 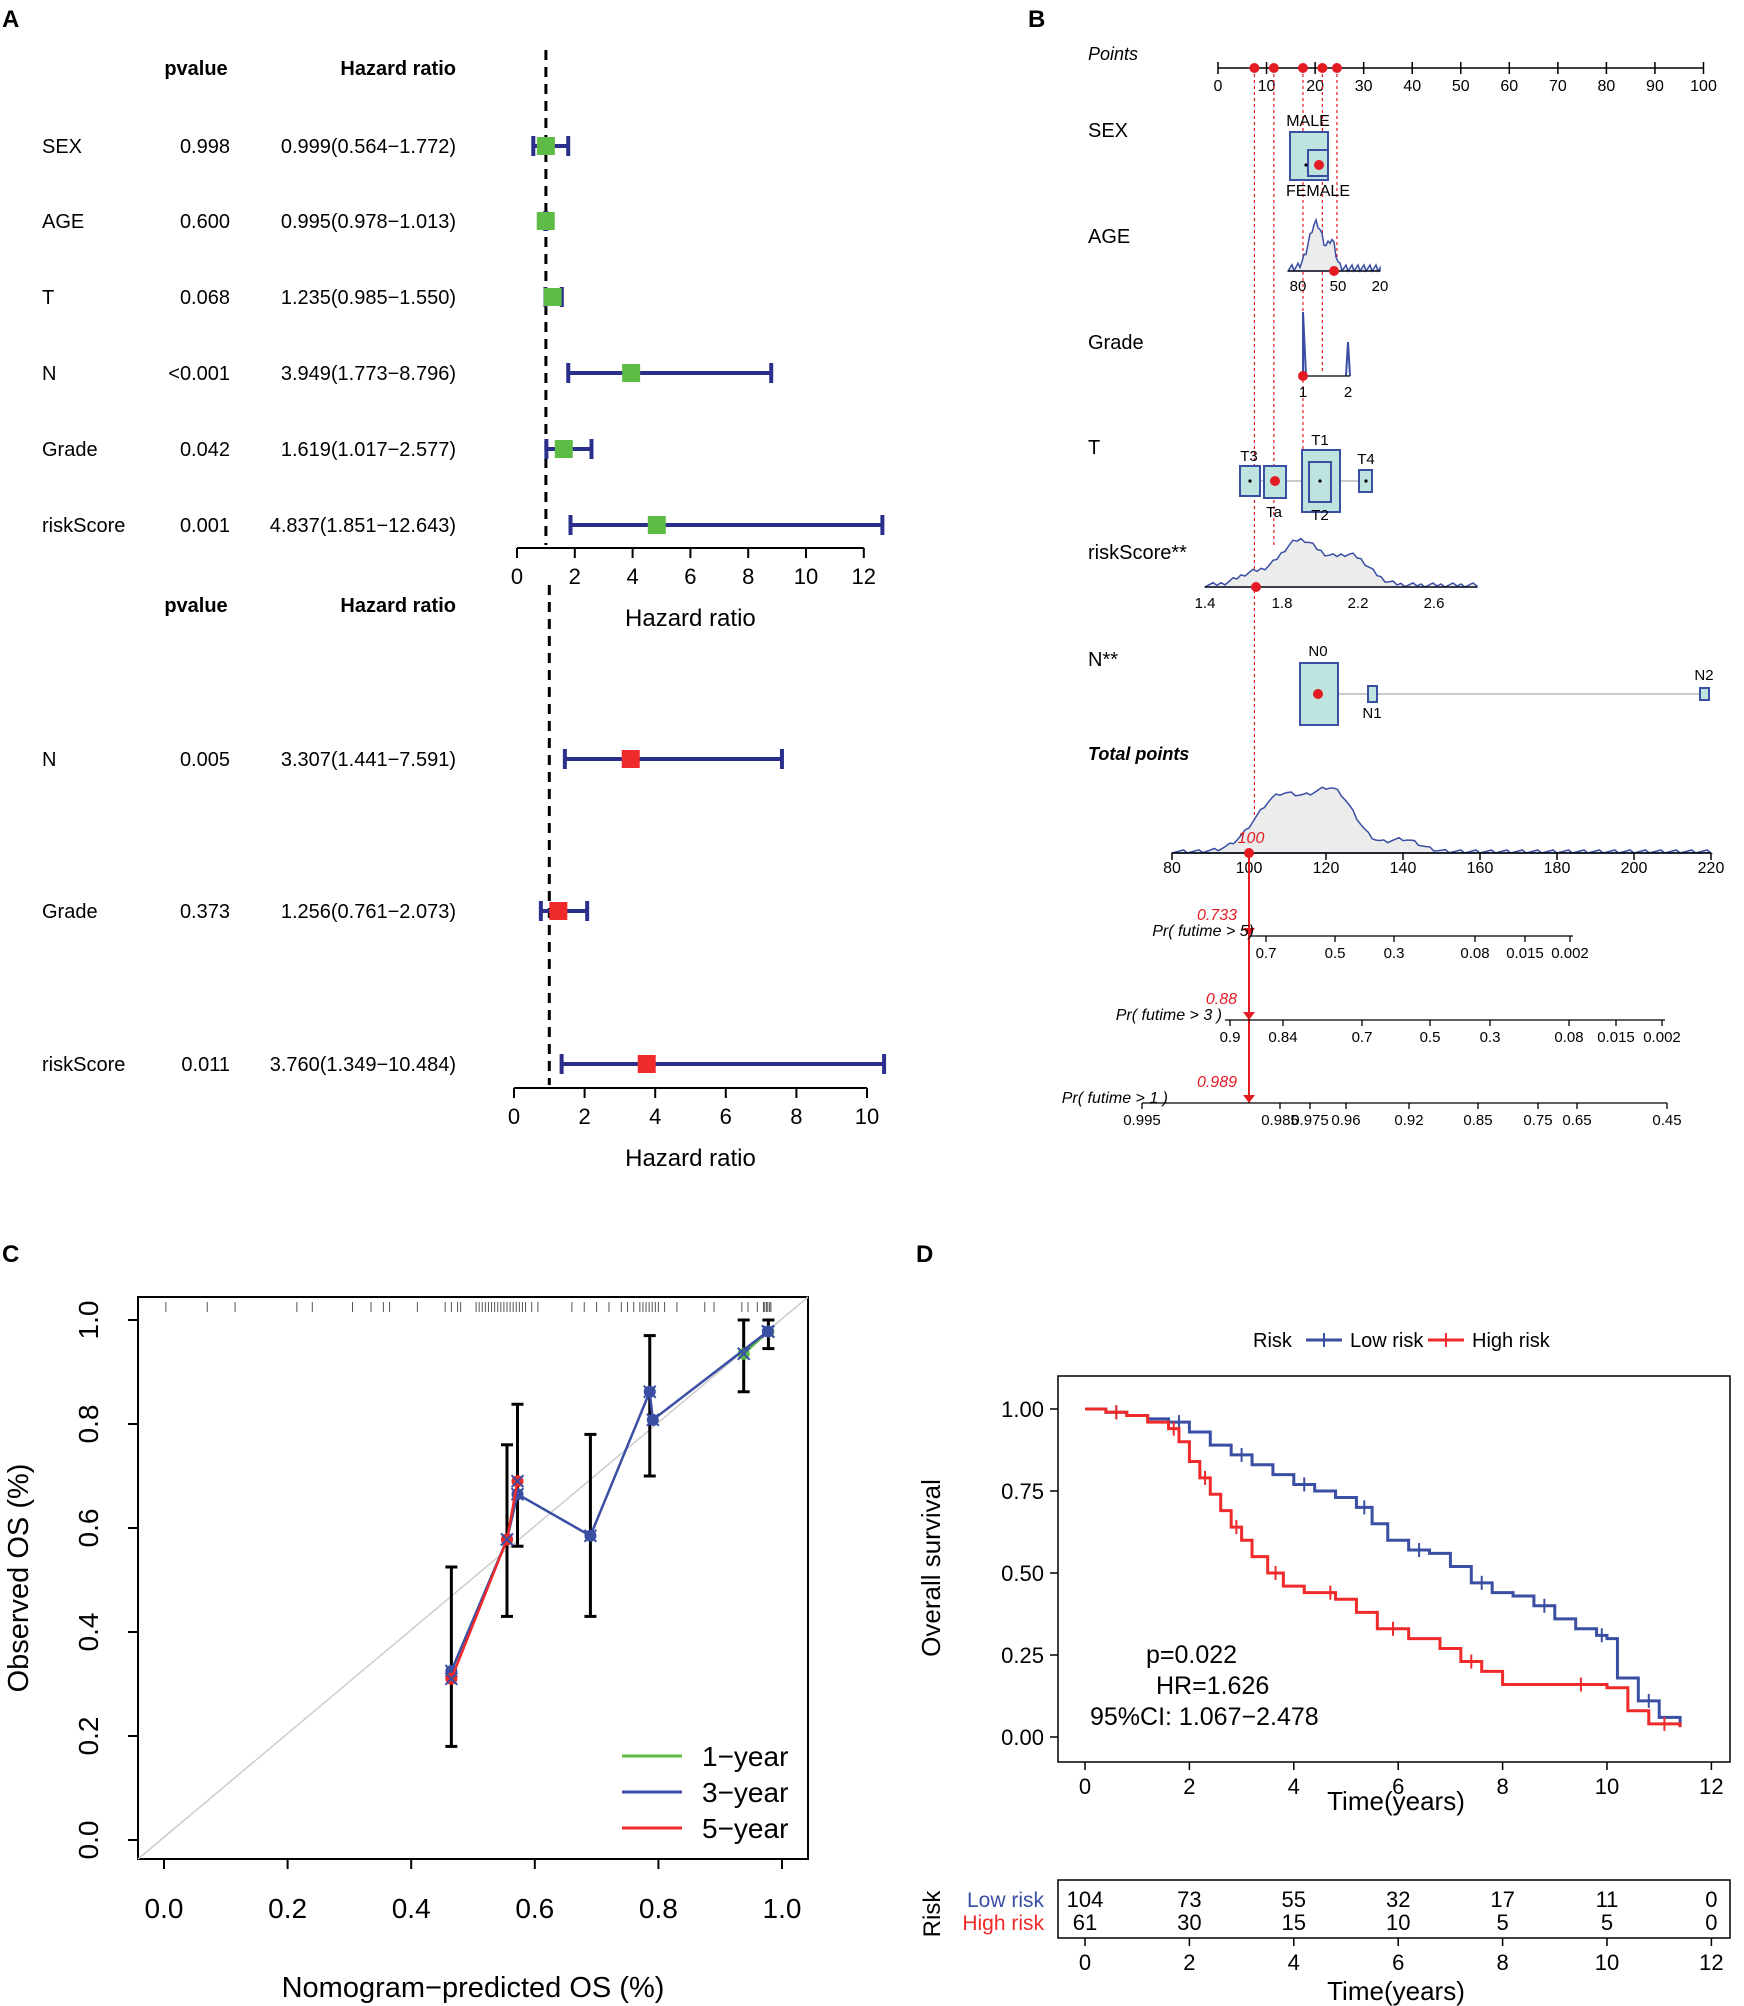 What do you see at coordinates (1474, 953) in the screenshot?
I see `prob-tick-label: 0.08` at bounding box center [1474, 953].